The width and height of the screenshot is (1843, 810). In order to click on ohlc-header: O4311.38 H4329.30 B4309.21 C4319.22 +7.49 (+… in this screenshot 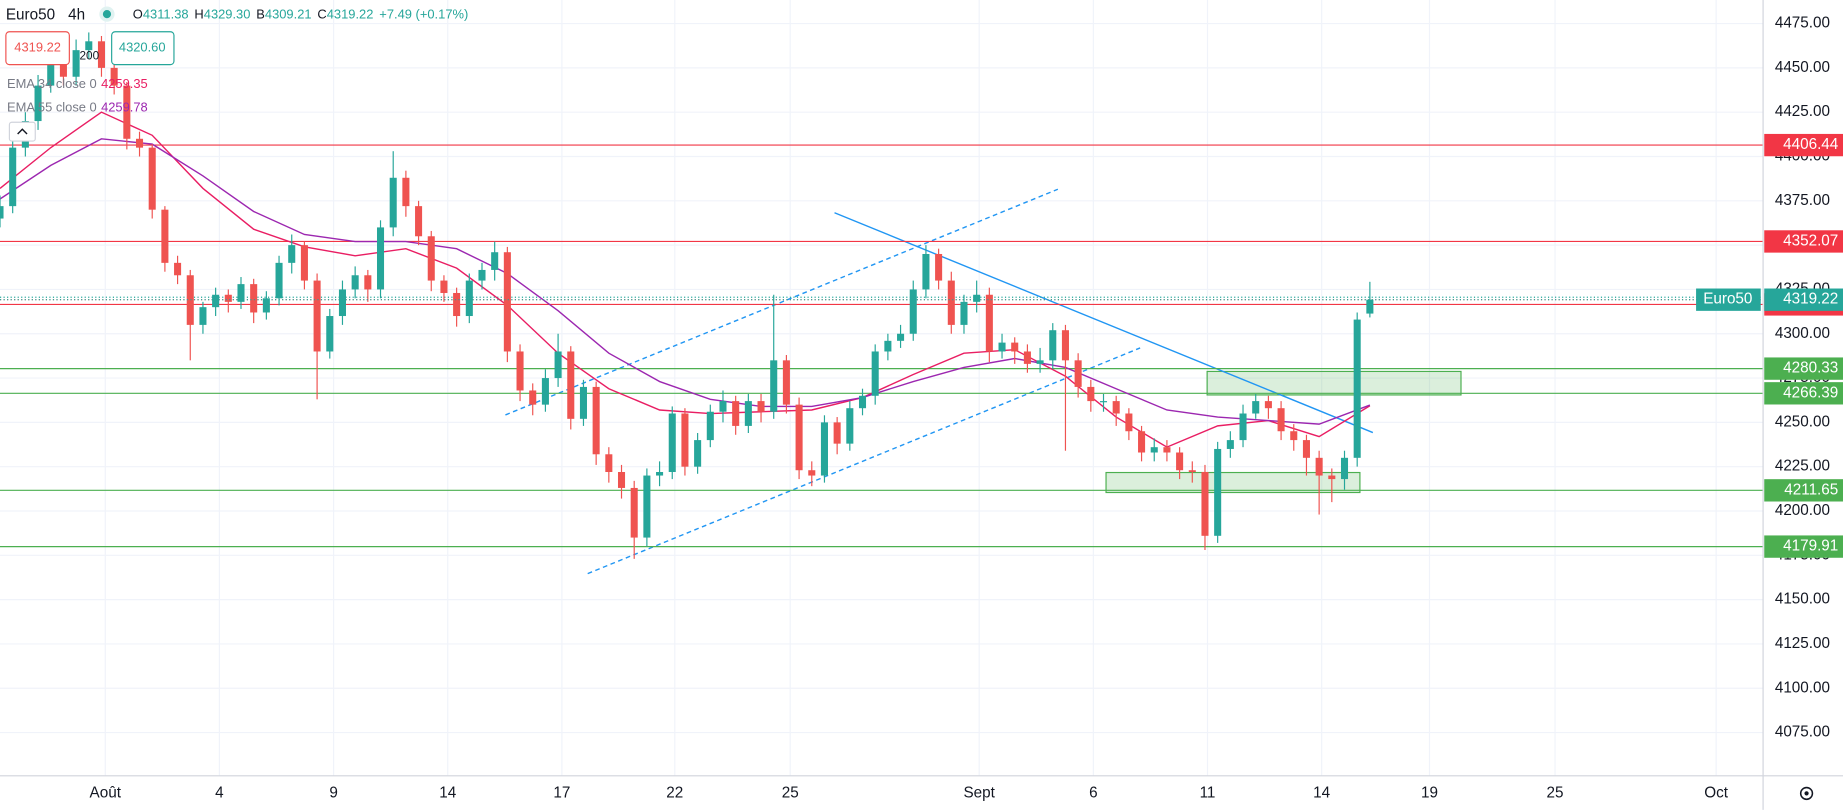, I will do `click(300, 14)`.